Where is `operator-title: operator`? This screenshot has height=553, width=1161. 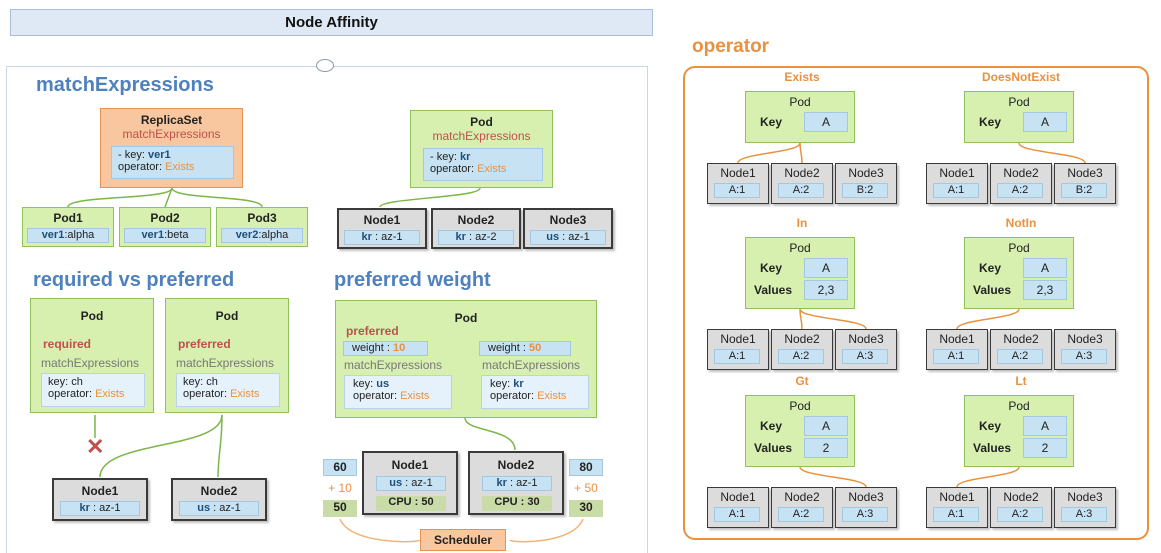
operator-title: operator is located at coordinates (731, 46).